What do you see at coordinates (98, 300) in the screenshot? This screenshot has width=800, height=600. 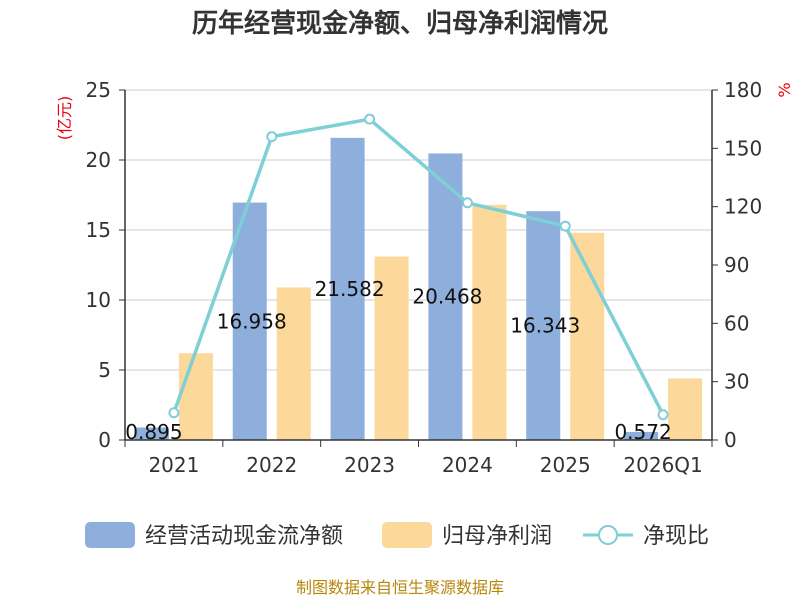 I see `left-axis-tick: 10` at bounding box center [98, 300].